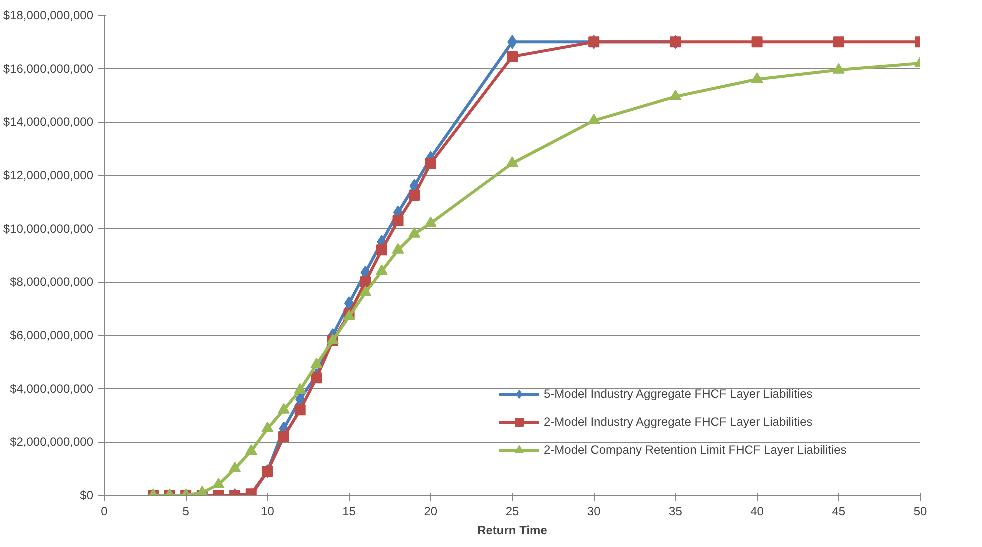 The image size is (982, 547). Describe the element at coordinates (104, 511) in the screenshot. I see `x-tick-label: 0` at that location.